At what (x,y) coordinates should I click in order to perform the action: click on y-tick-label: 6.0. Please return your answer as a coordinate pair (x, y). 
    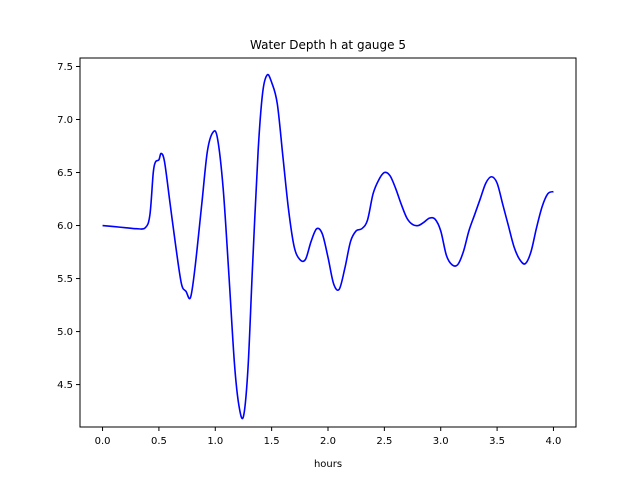
    Looking at the image, I should click on (65, 226).